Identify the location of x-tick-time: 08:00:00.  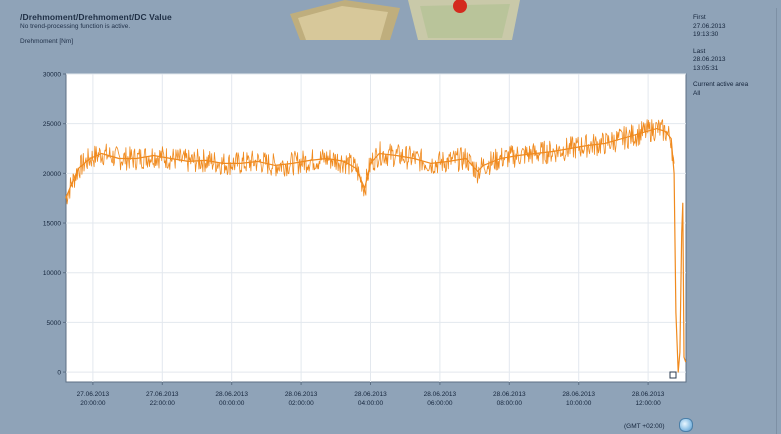
(510, 403).